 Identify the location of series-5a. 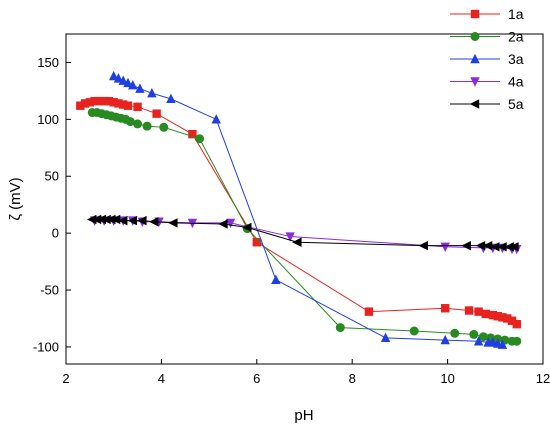
(303, 233).